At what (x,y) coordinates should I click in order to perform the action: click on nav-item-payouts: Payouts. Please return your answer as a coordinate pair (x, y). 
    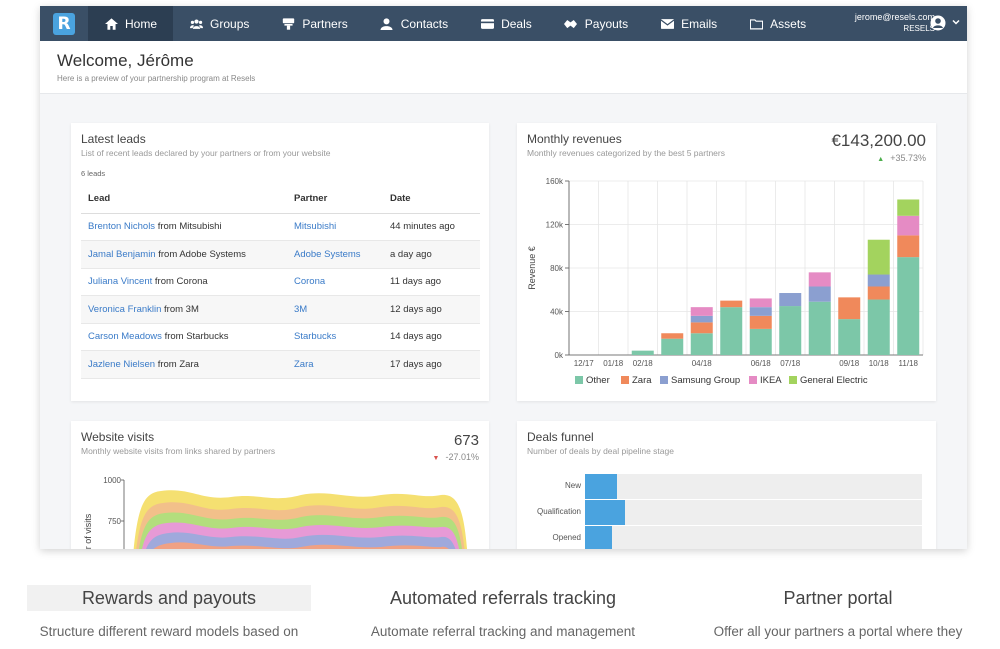
    Looking at the image, I should click on (596, 23).